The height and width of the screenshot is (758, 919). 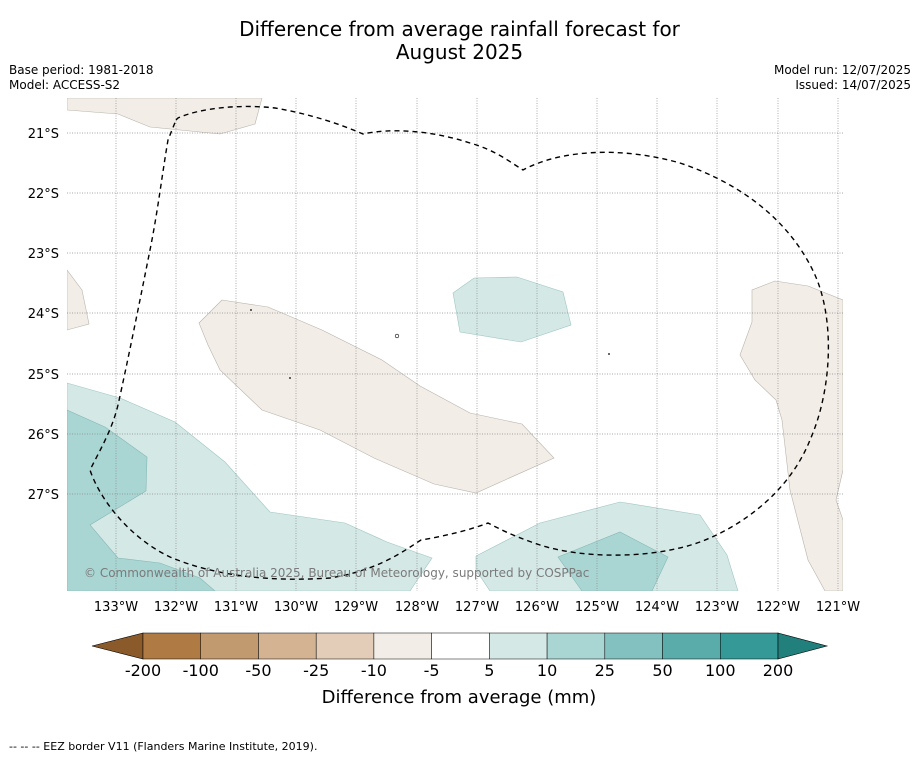 What do you see at coordinates (236, 607) in the screenshot?
I see `longitude-label: 131°W` at bounding box center [236, 607].